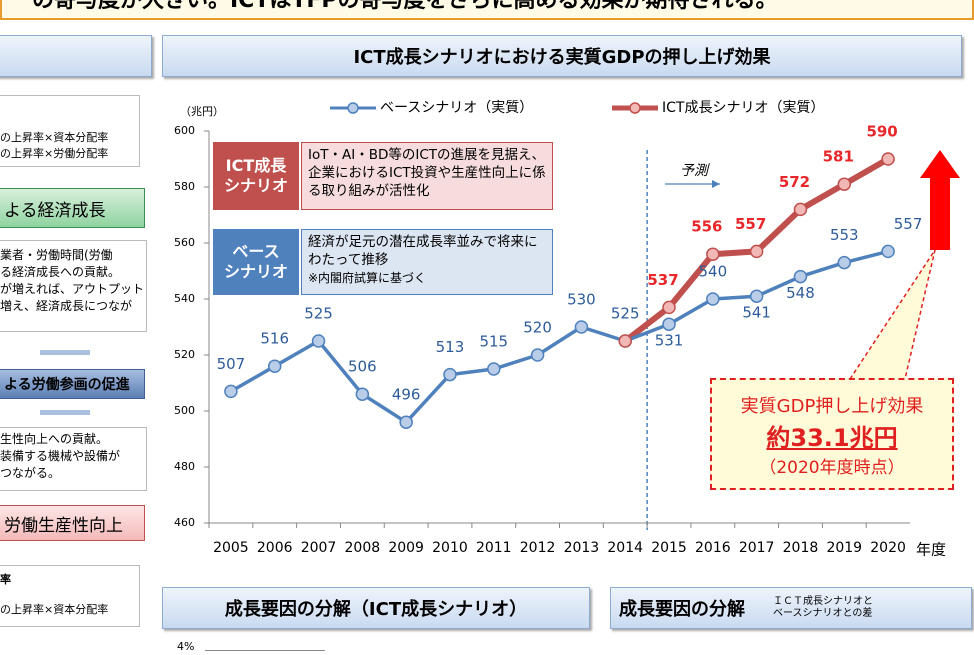 The height and width of the screenshot is (655, 974). I want to click on y-tick-label: 560, so click(184, 242).